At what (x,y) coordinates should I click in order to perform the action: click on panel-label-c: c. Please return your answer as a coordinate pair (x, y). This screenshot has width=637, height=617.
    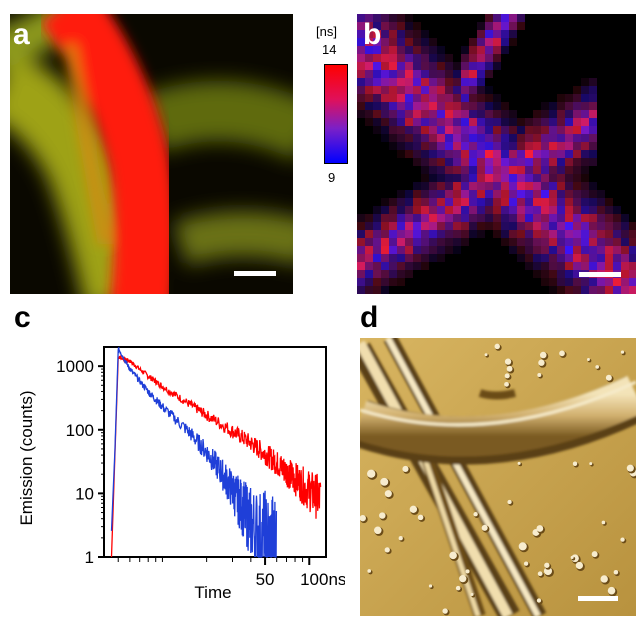
    Looking at the image, I should click on (22, 317).